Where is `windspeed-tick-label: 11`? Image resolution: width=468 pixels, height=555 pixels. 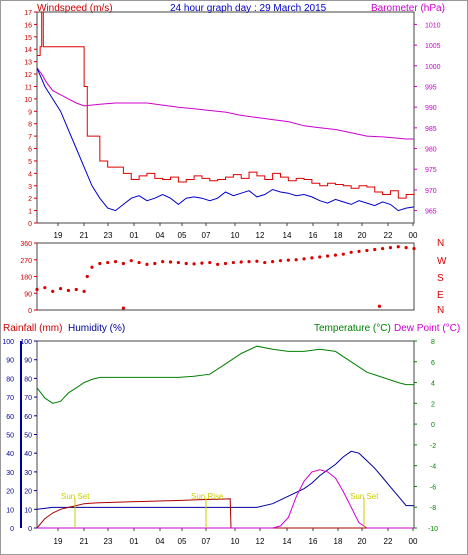 windspeed-tick-label: 11 is located at coordinates (28, 87).